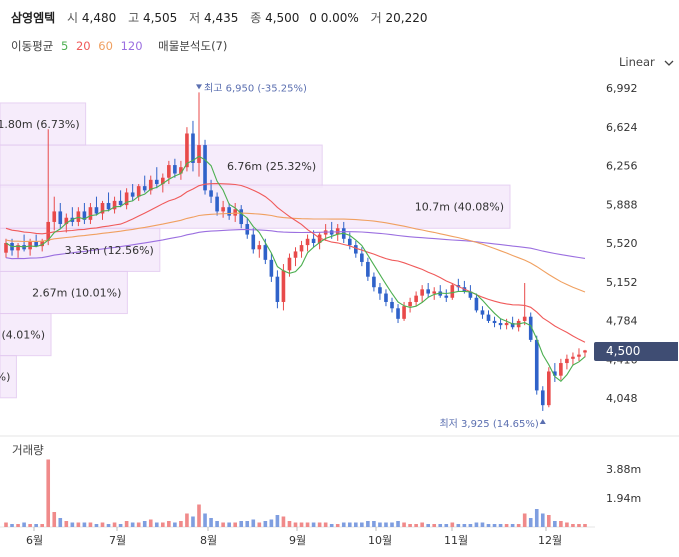  What do you see at coordinates (622, 243) in the screenshot?
I see `price-axis-tick: 5,520` at bounding box center [622, 243].